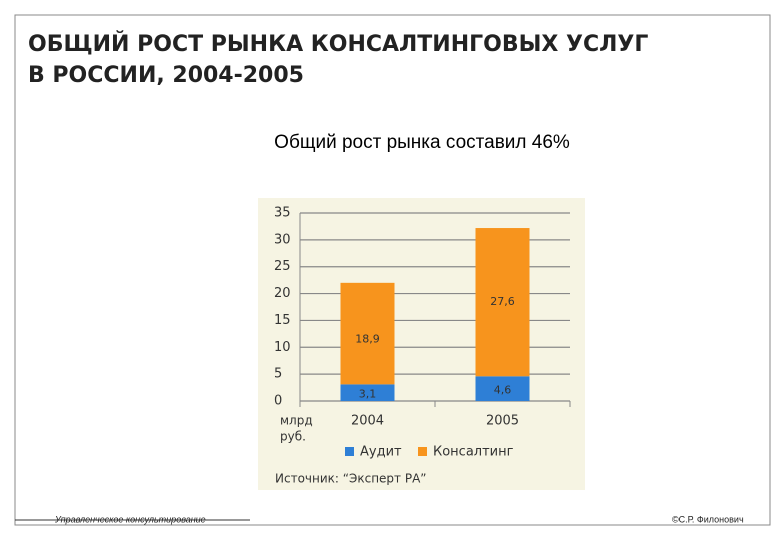  What do you see at coordinates (338, 44) in the screenshot?
I see `title-line: ОБЩИЙ РОСТ РЫНКА КОНСАЛТИНГОВЫХ УСЛУГ` at bounding box center [338, 44].